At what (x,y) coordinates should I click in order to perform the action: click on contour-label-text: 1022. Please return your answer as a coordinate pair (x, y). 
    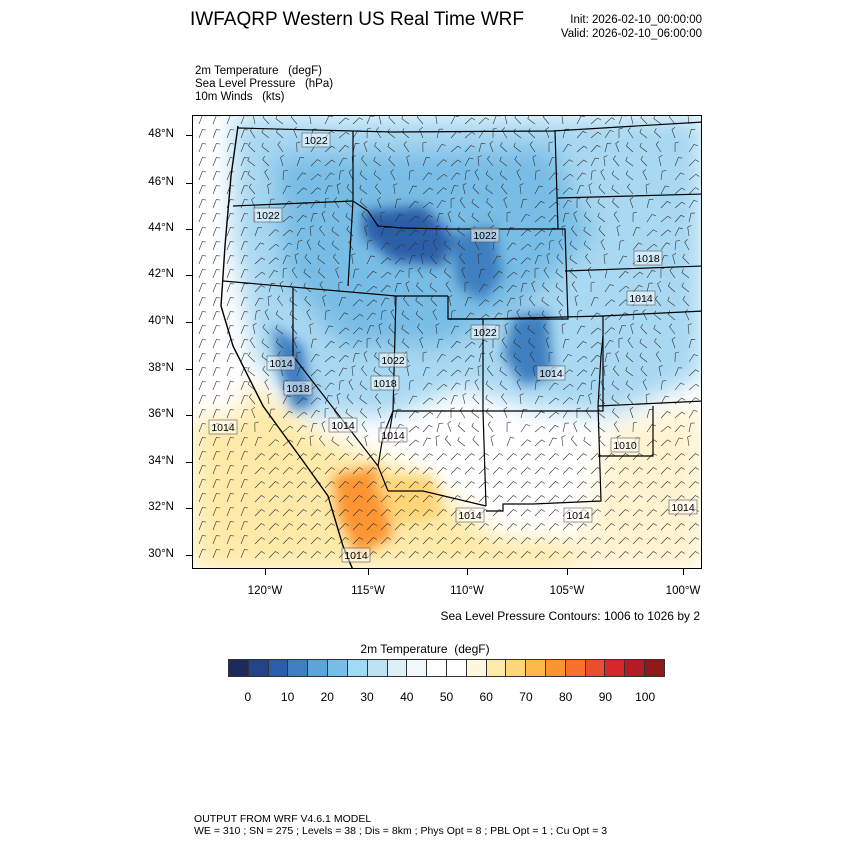
    Looking at the image, I should click on (268, 216).